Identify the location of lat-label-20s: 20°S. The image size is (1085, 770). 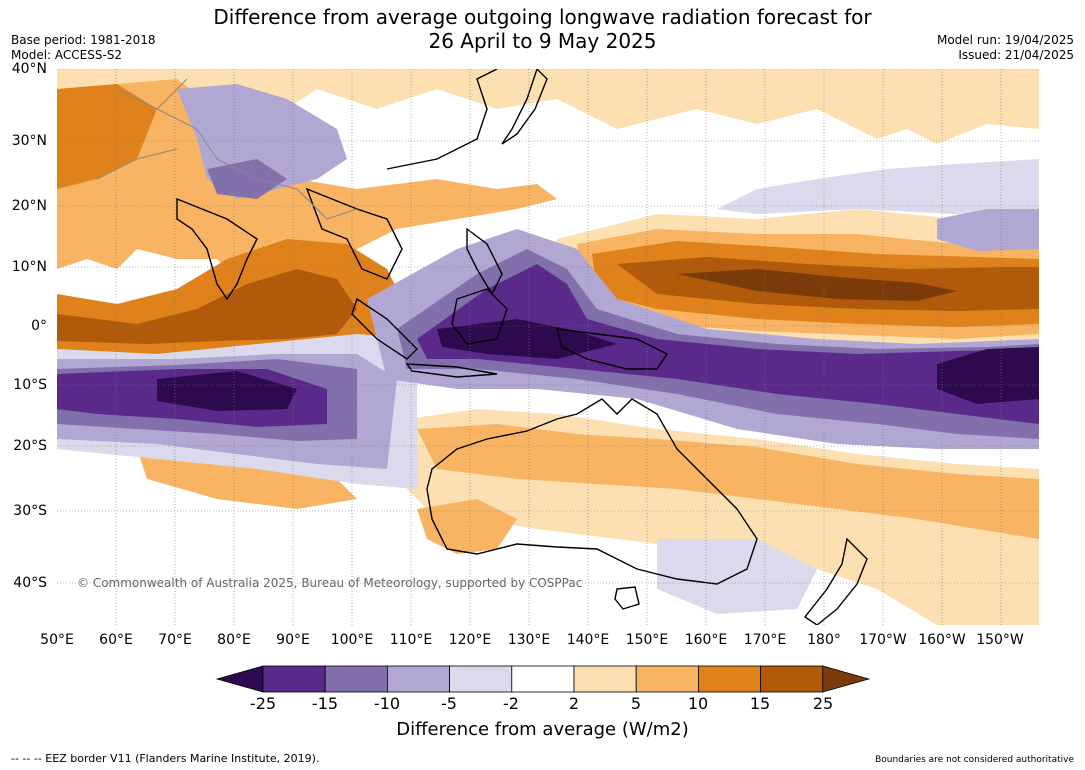
(30, 446).